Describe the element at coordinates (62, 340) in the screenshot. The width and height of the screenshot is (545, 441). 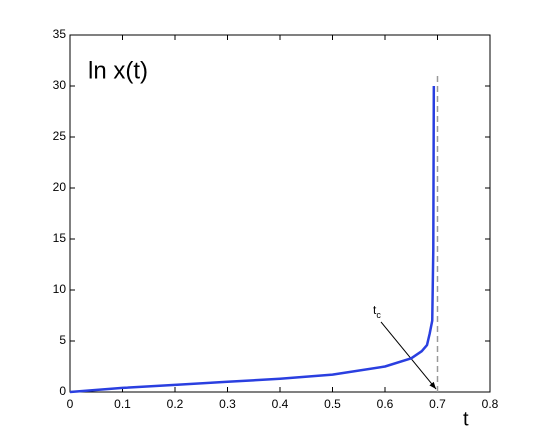
I see `y-tick-label: 5` at that location.